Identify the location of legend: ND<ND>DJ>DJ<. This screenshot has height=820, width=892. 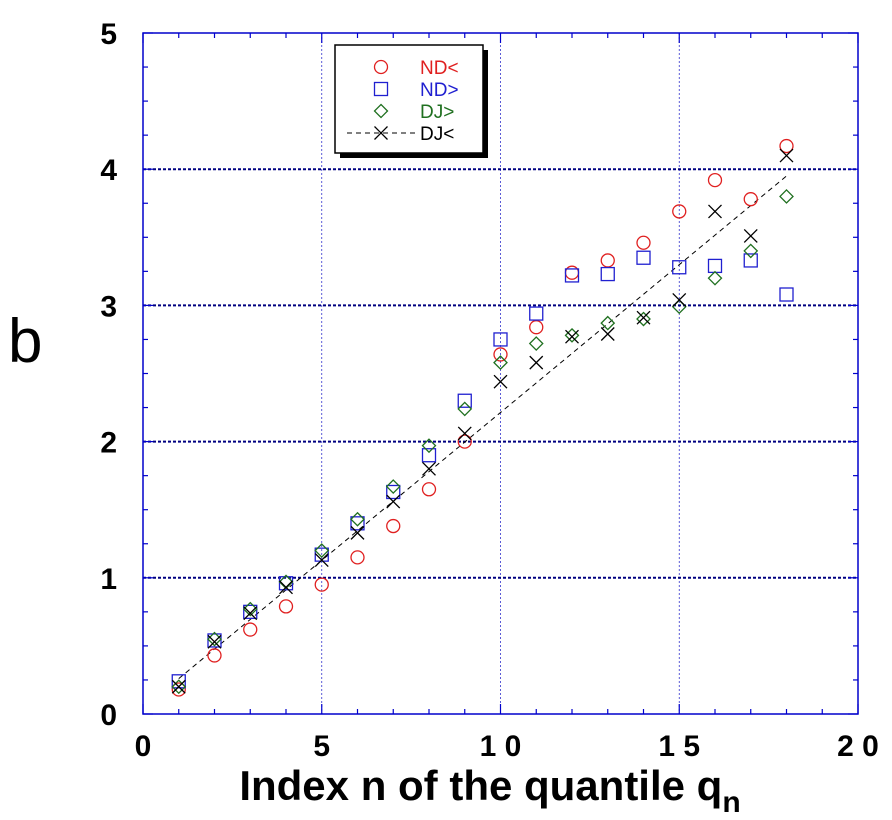
(411, 101).